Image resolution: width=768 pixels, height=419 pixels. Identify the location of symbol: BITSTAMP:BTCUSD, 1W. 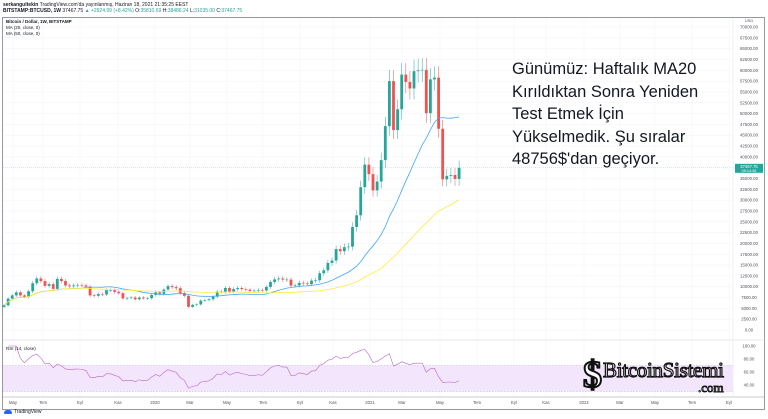
(32, 11).